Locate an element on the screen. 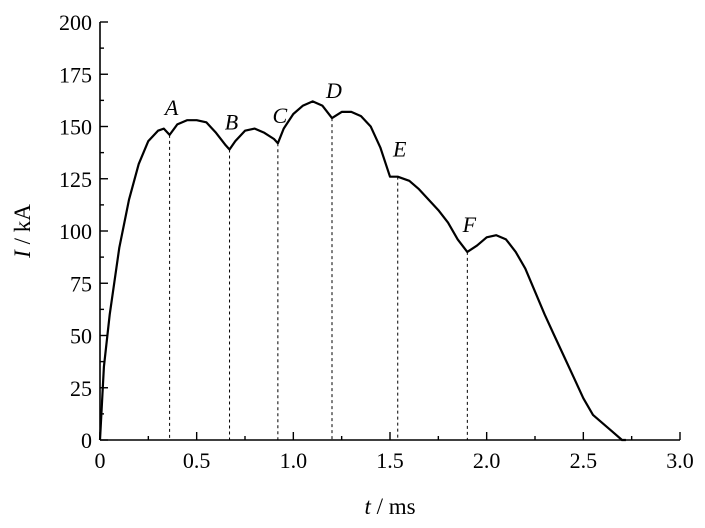 This screenshot has width=705, height=528. point-label-C: C is located at coordinates (280, 115).